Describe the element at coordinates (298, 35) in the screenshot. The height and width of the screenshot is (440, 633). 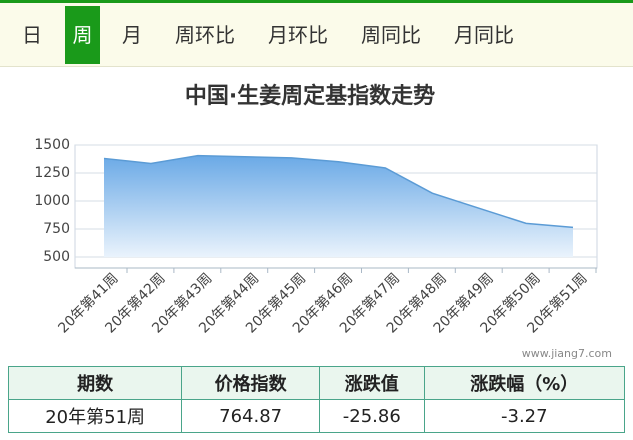
I see `tab: 月环比` at that location.